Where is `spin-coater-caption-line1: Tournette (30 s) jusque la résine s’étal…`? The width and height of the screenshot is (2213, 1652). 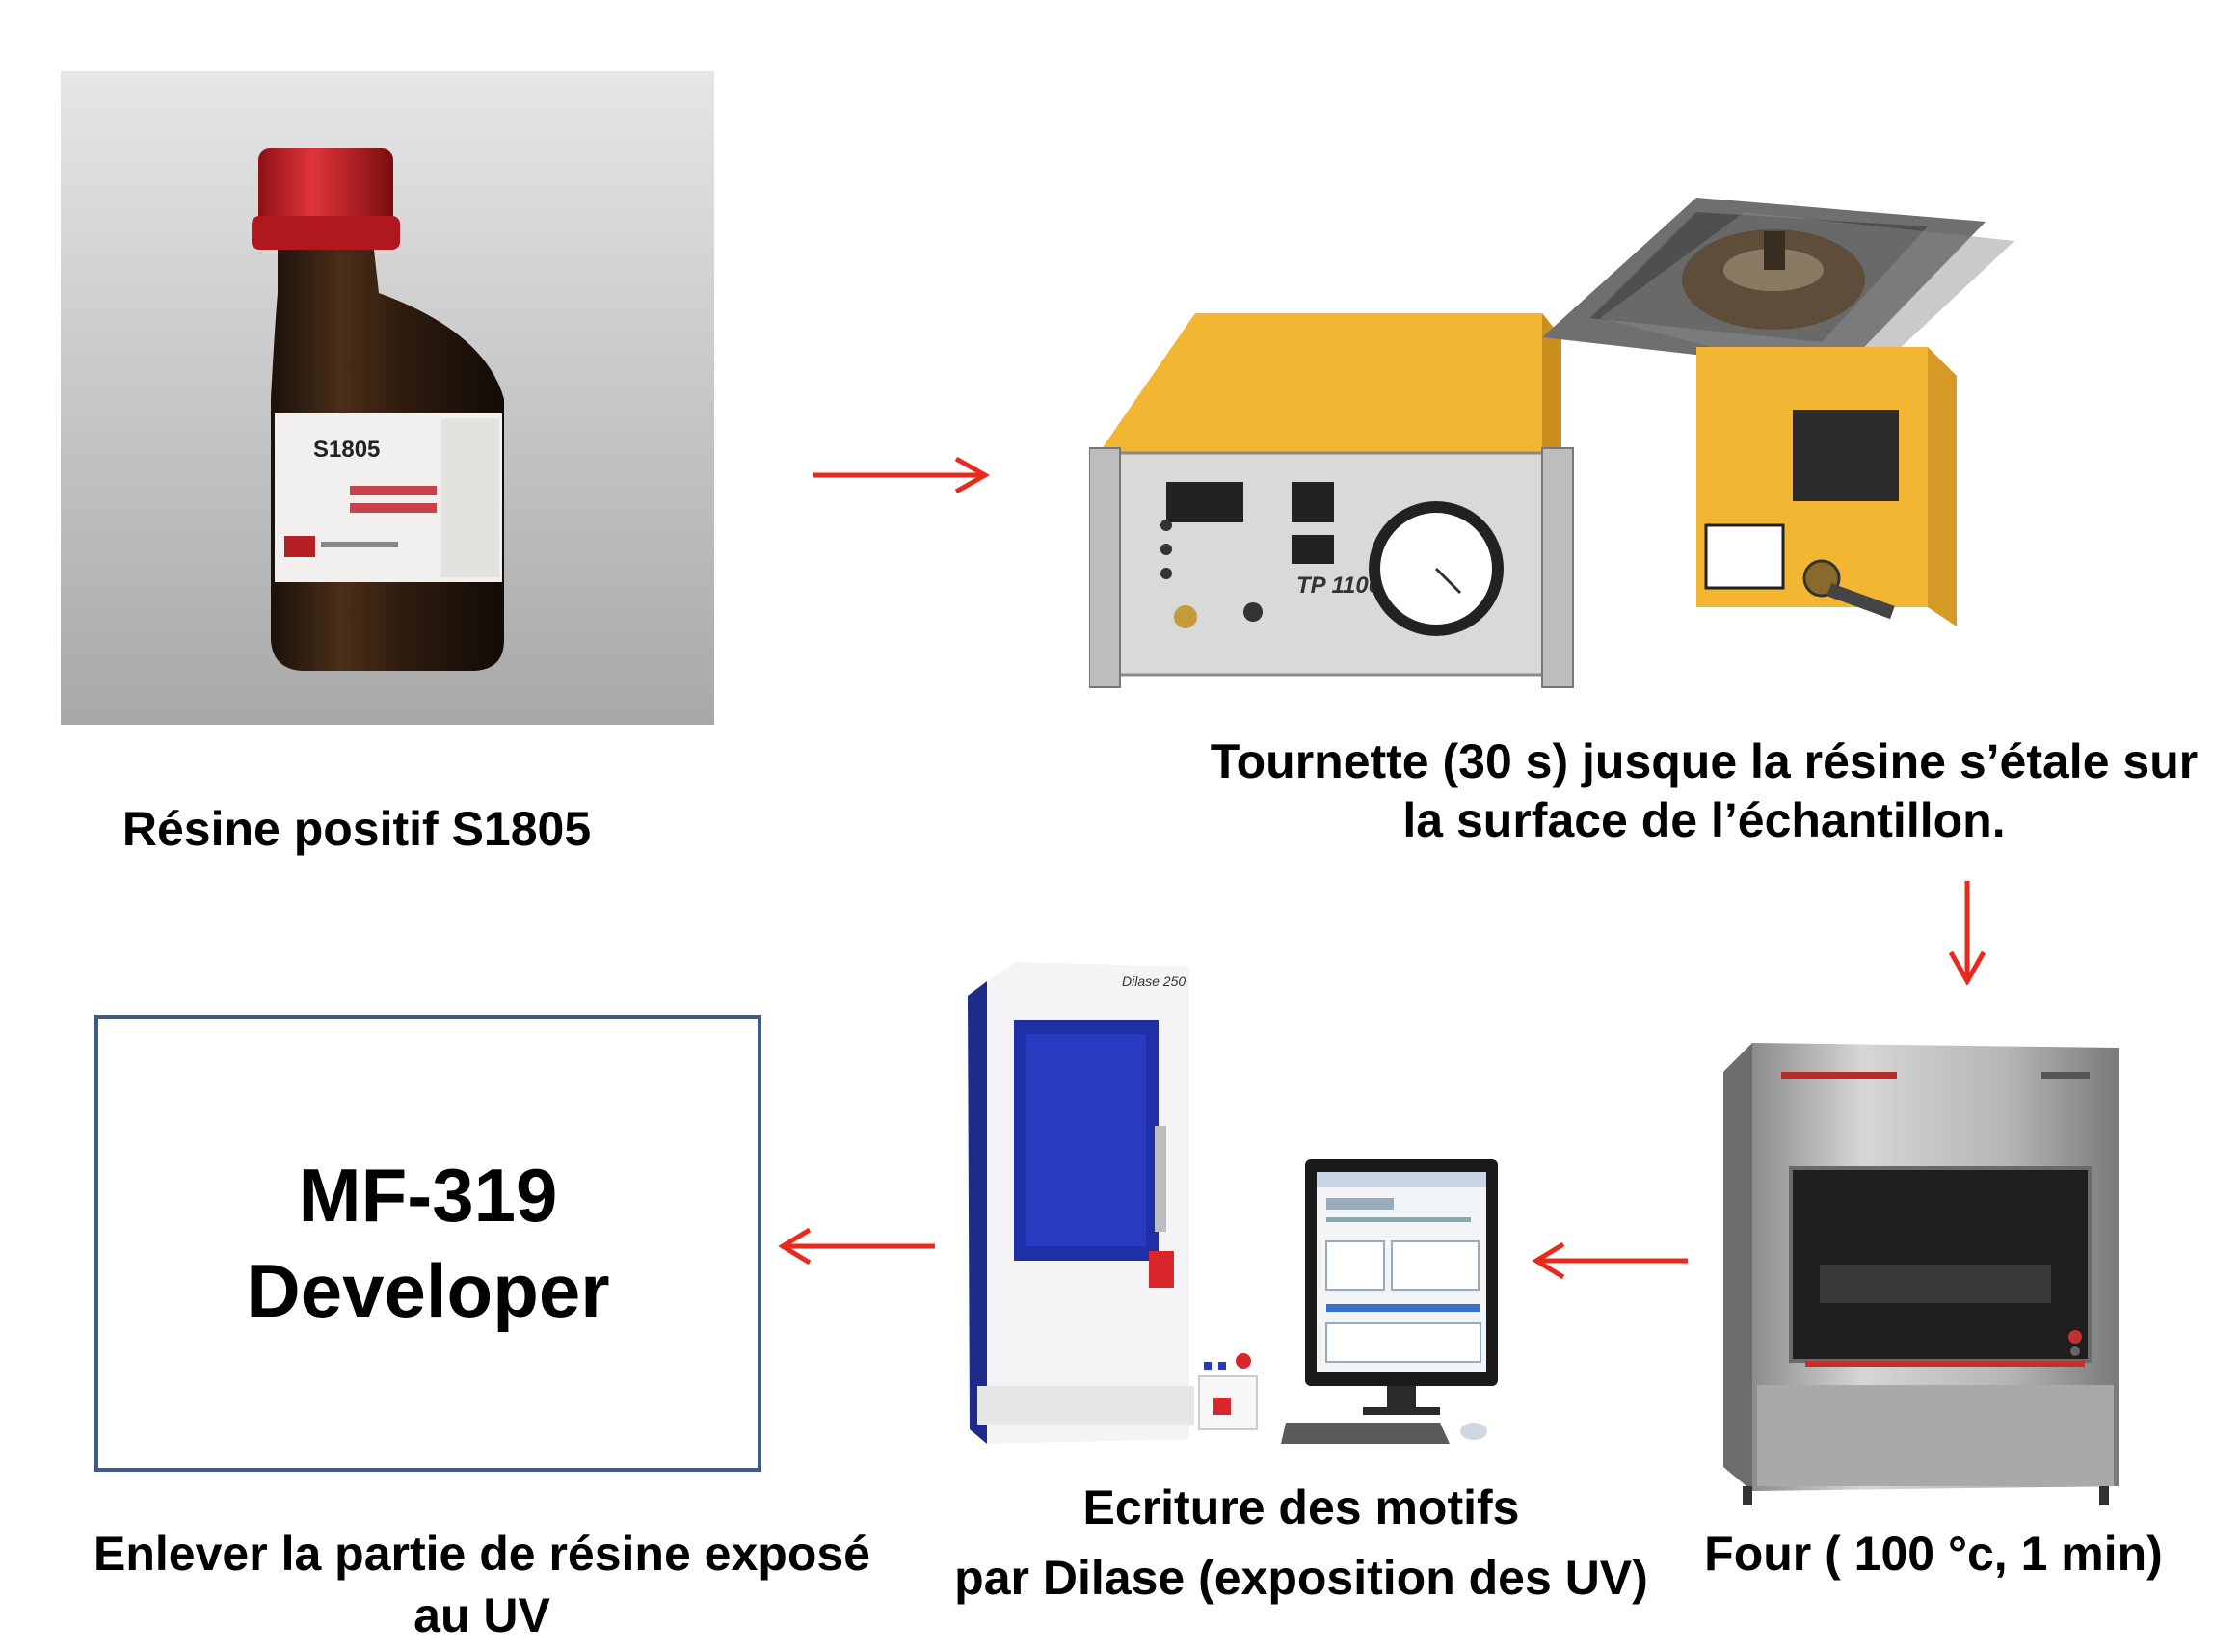
spin-coater-caption-line1: Tournette (30 s) jusque la résine s’étal… is located at coordinates (1705, 761).